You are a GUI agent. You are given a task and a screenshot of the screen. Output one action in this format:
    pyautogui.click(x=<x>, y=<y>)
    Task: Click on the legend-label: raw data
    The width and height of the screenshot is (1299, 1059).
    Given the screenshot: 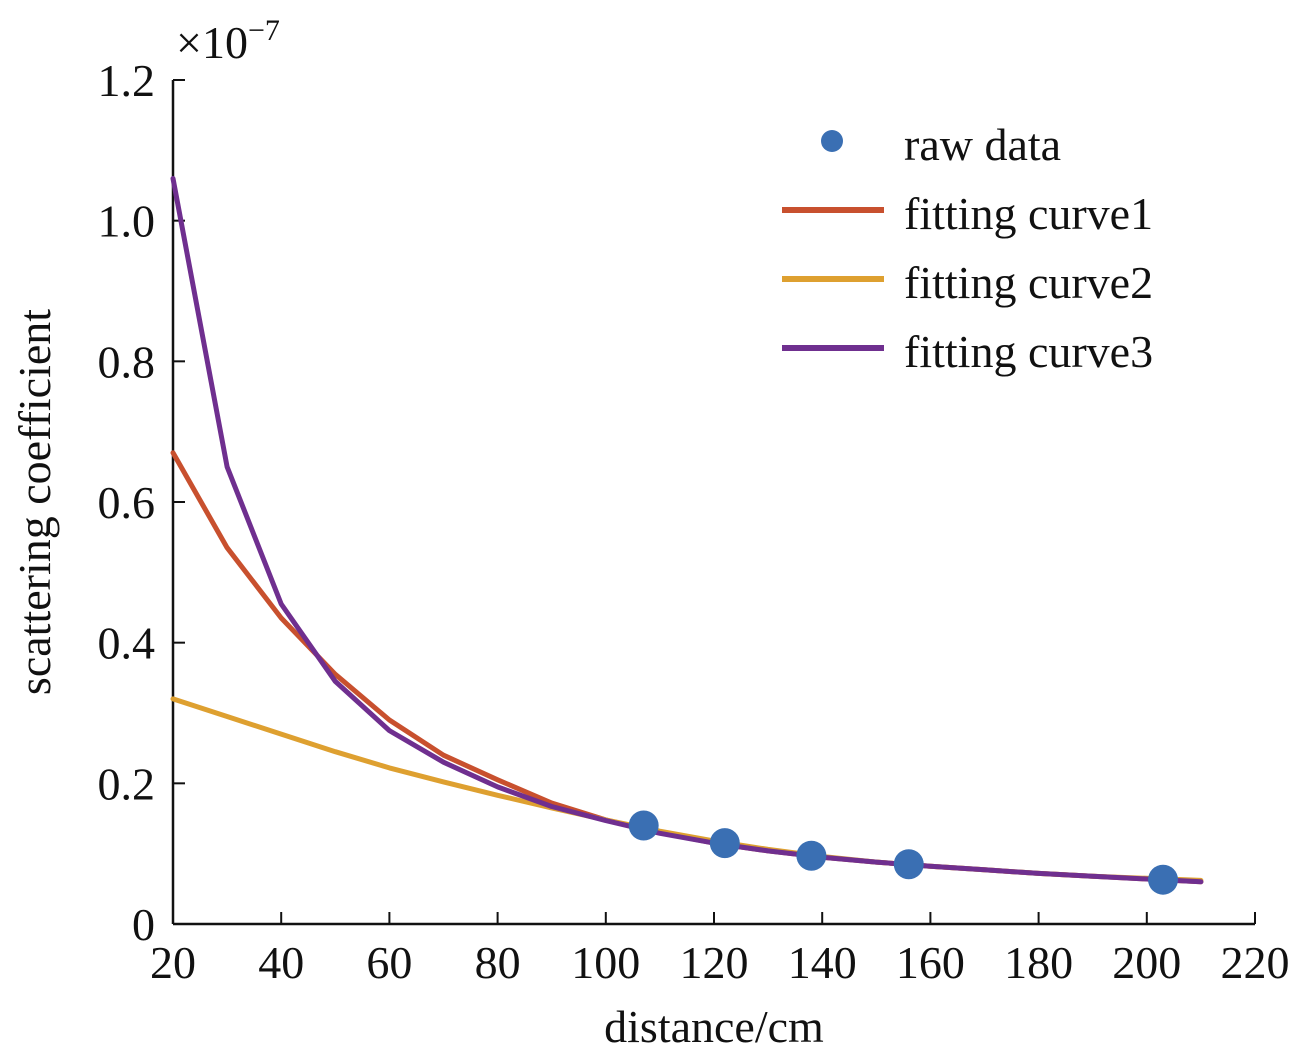 What is the action you would take?
    pyautogui.click(x=982, y=144)
    